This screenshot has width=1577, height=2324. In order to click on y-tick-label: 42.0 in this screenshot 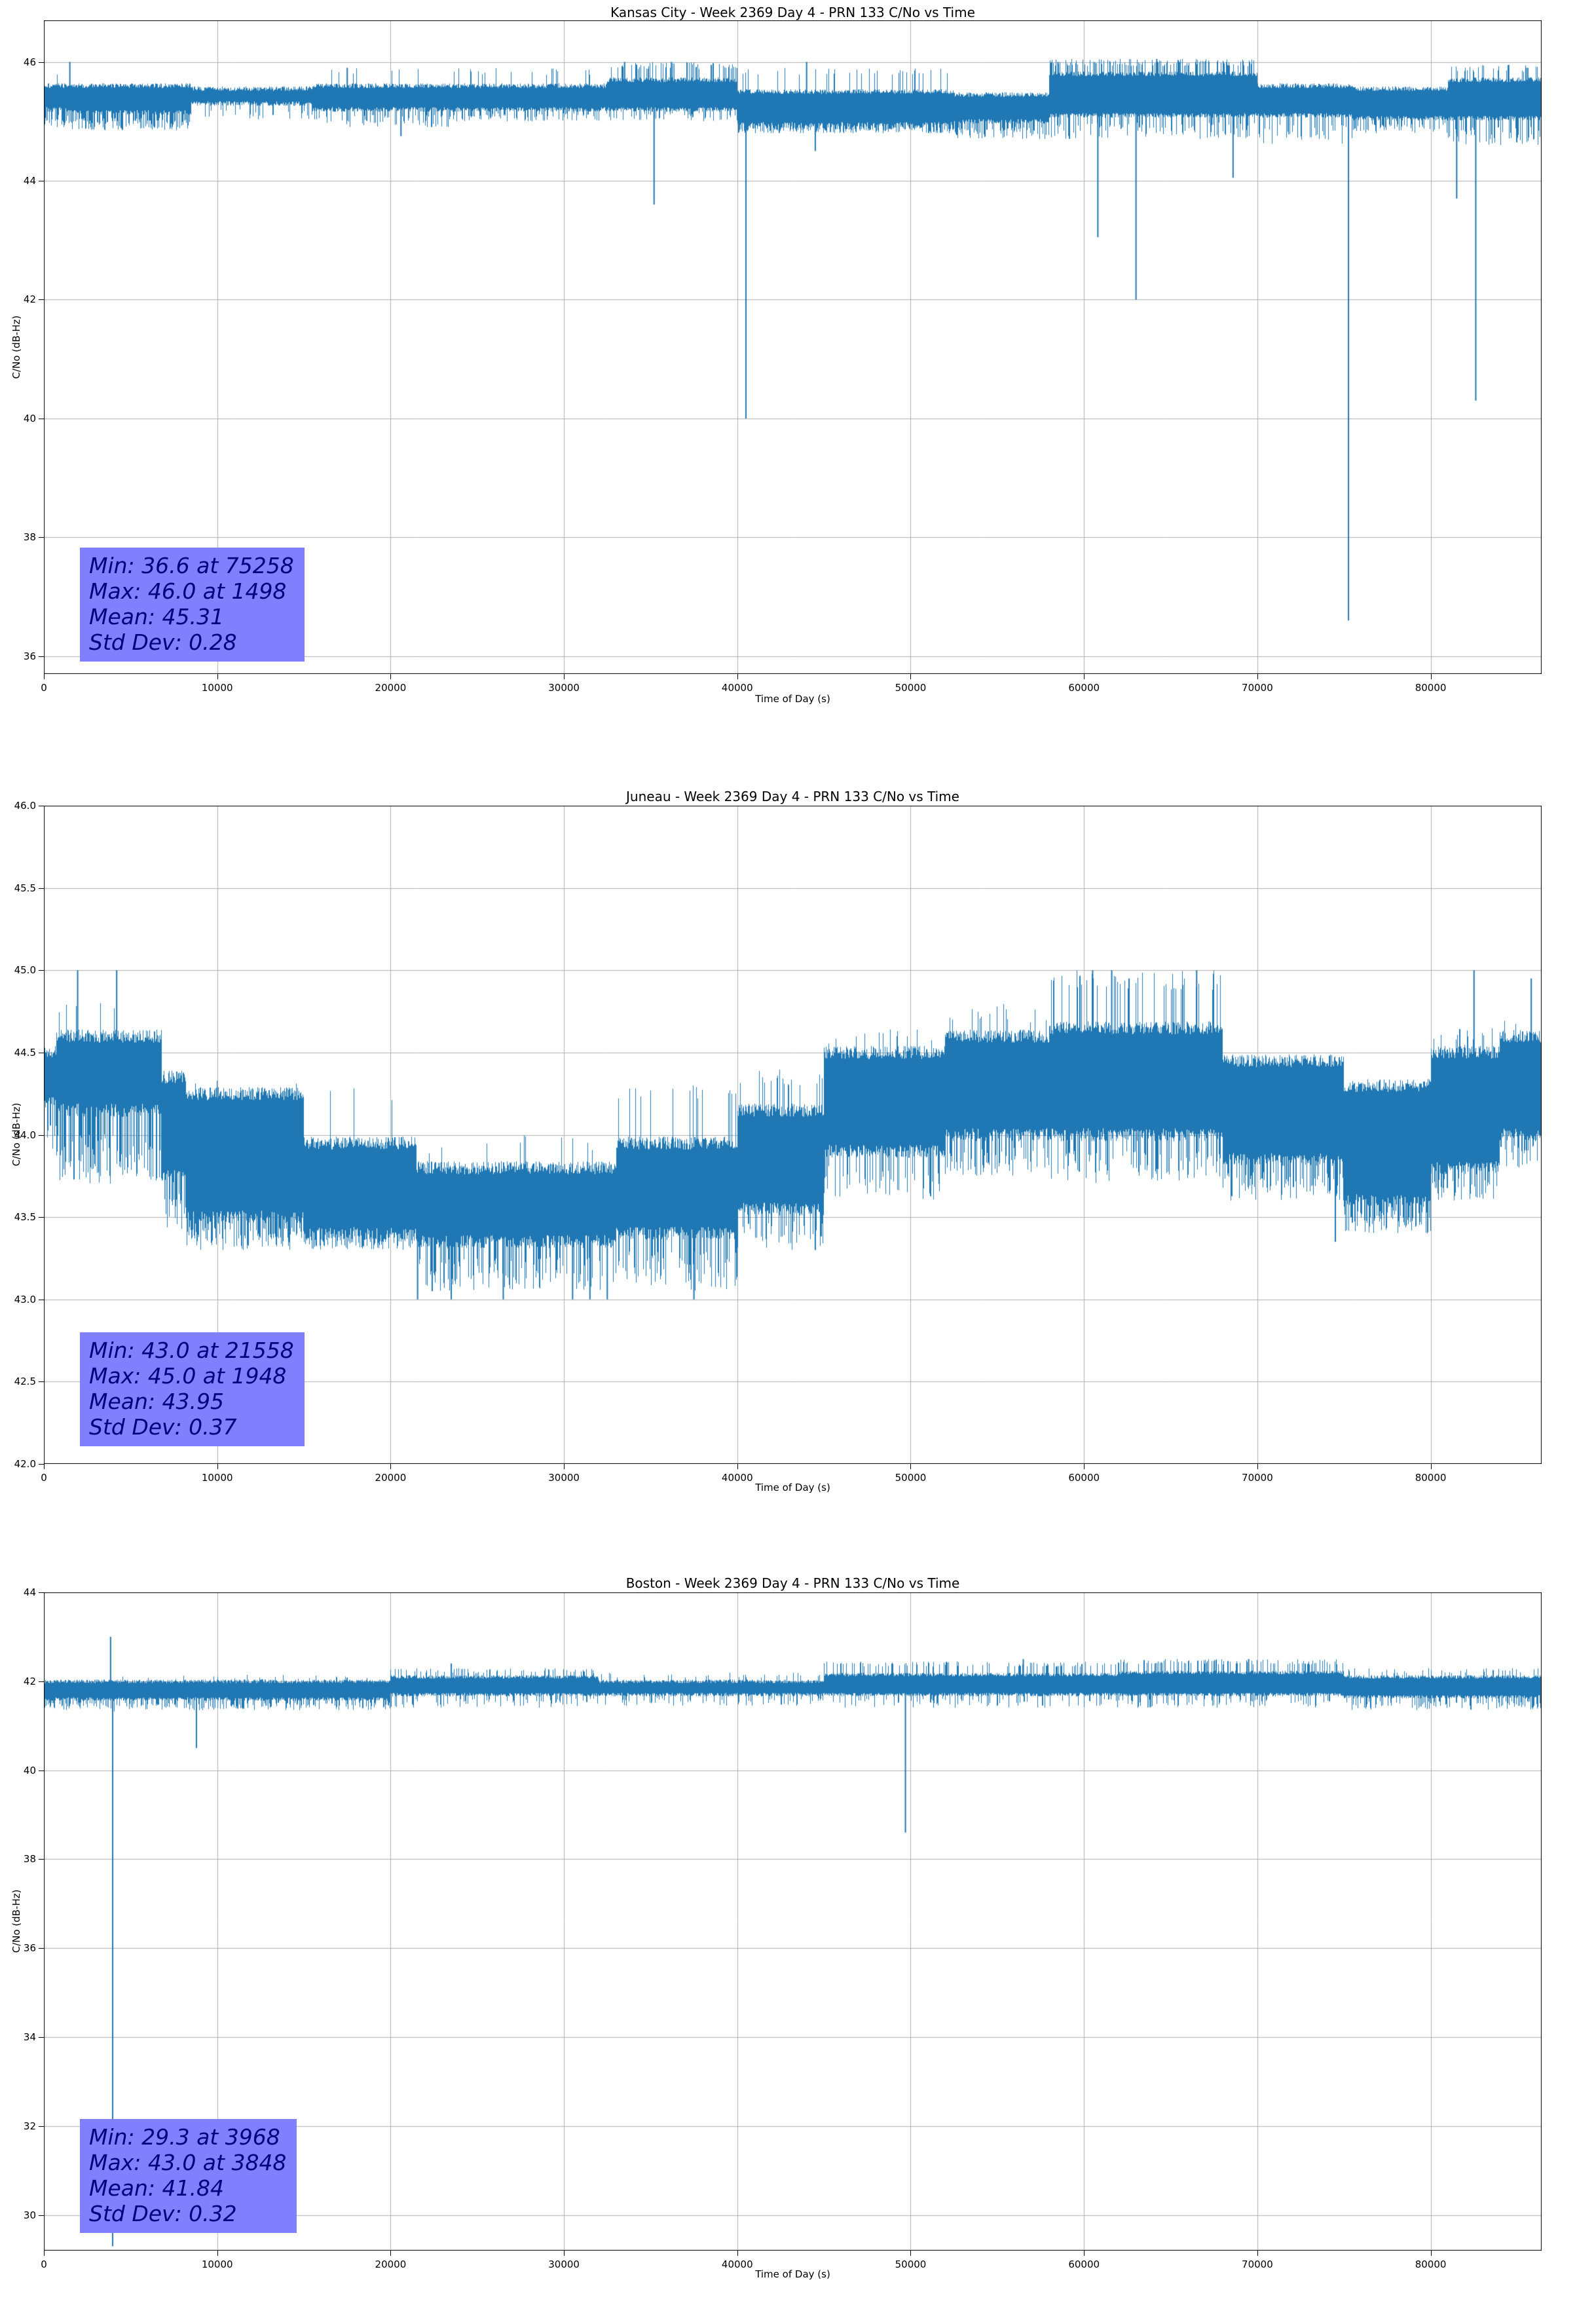, I will do `click(25, 1464)`.